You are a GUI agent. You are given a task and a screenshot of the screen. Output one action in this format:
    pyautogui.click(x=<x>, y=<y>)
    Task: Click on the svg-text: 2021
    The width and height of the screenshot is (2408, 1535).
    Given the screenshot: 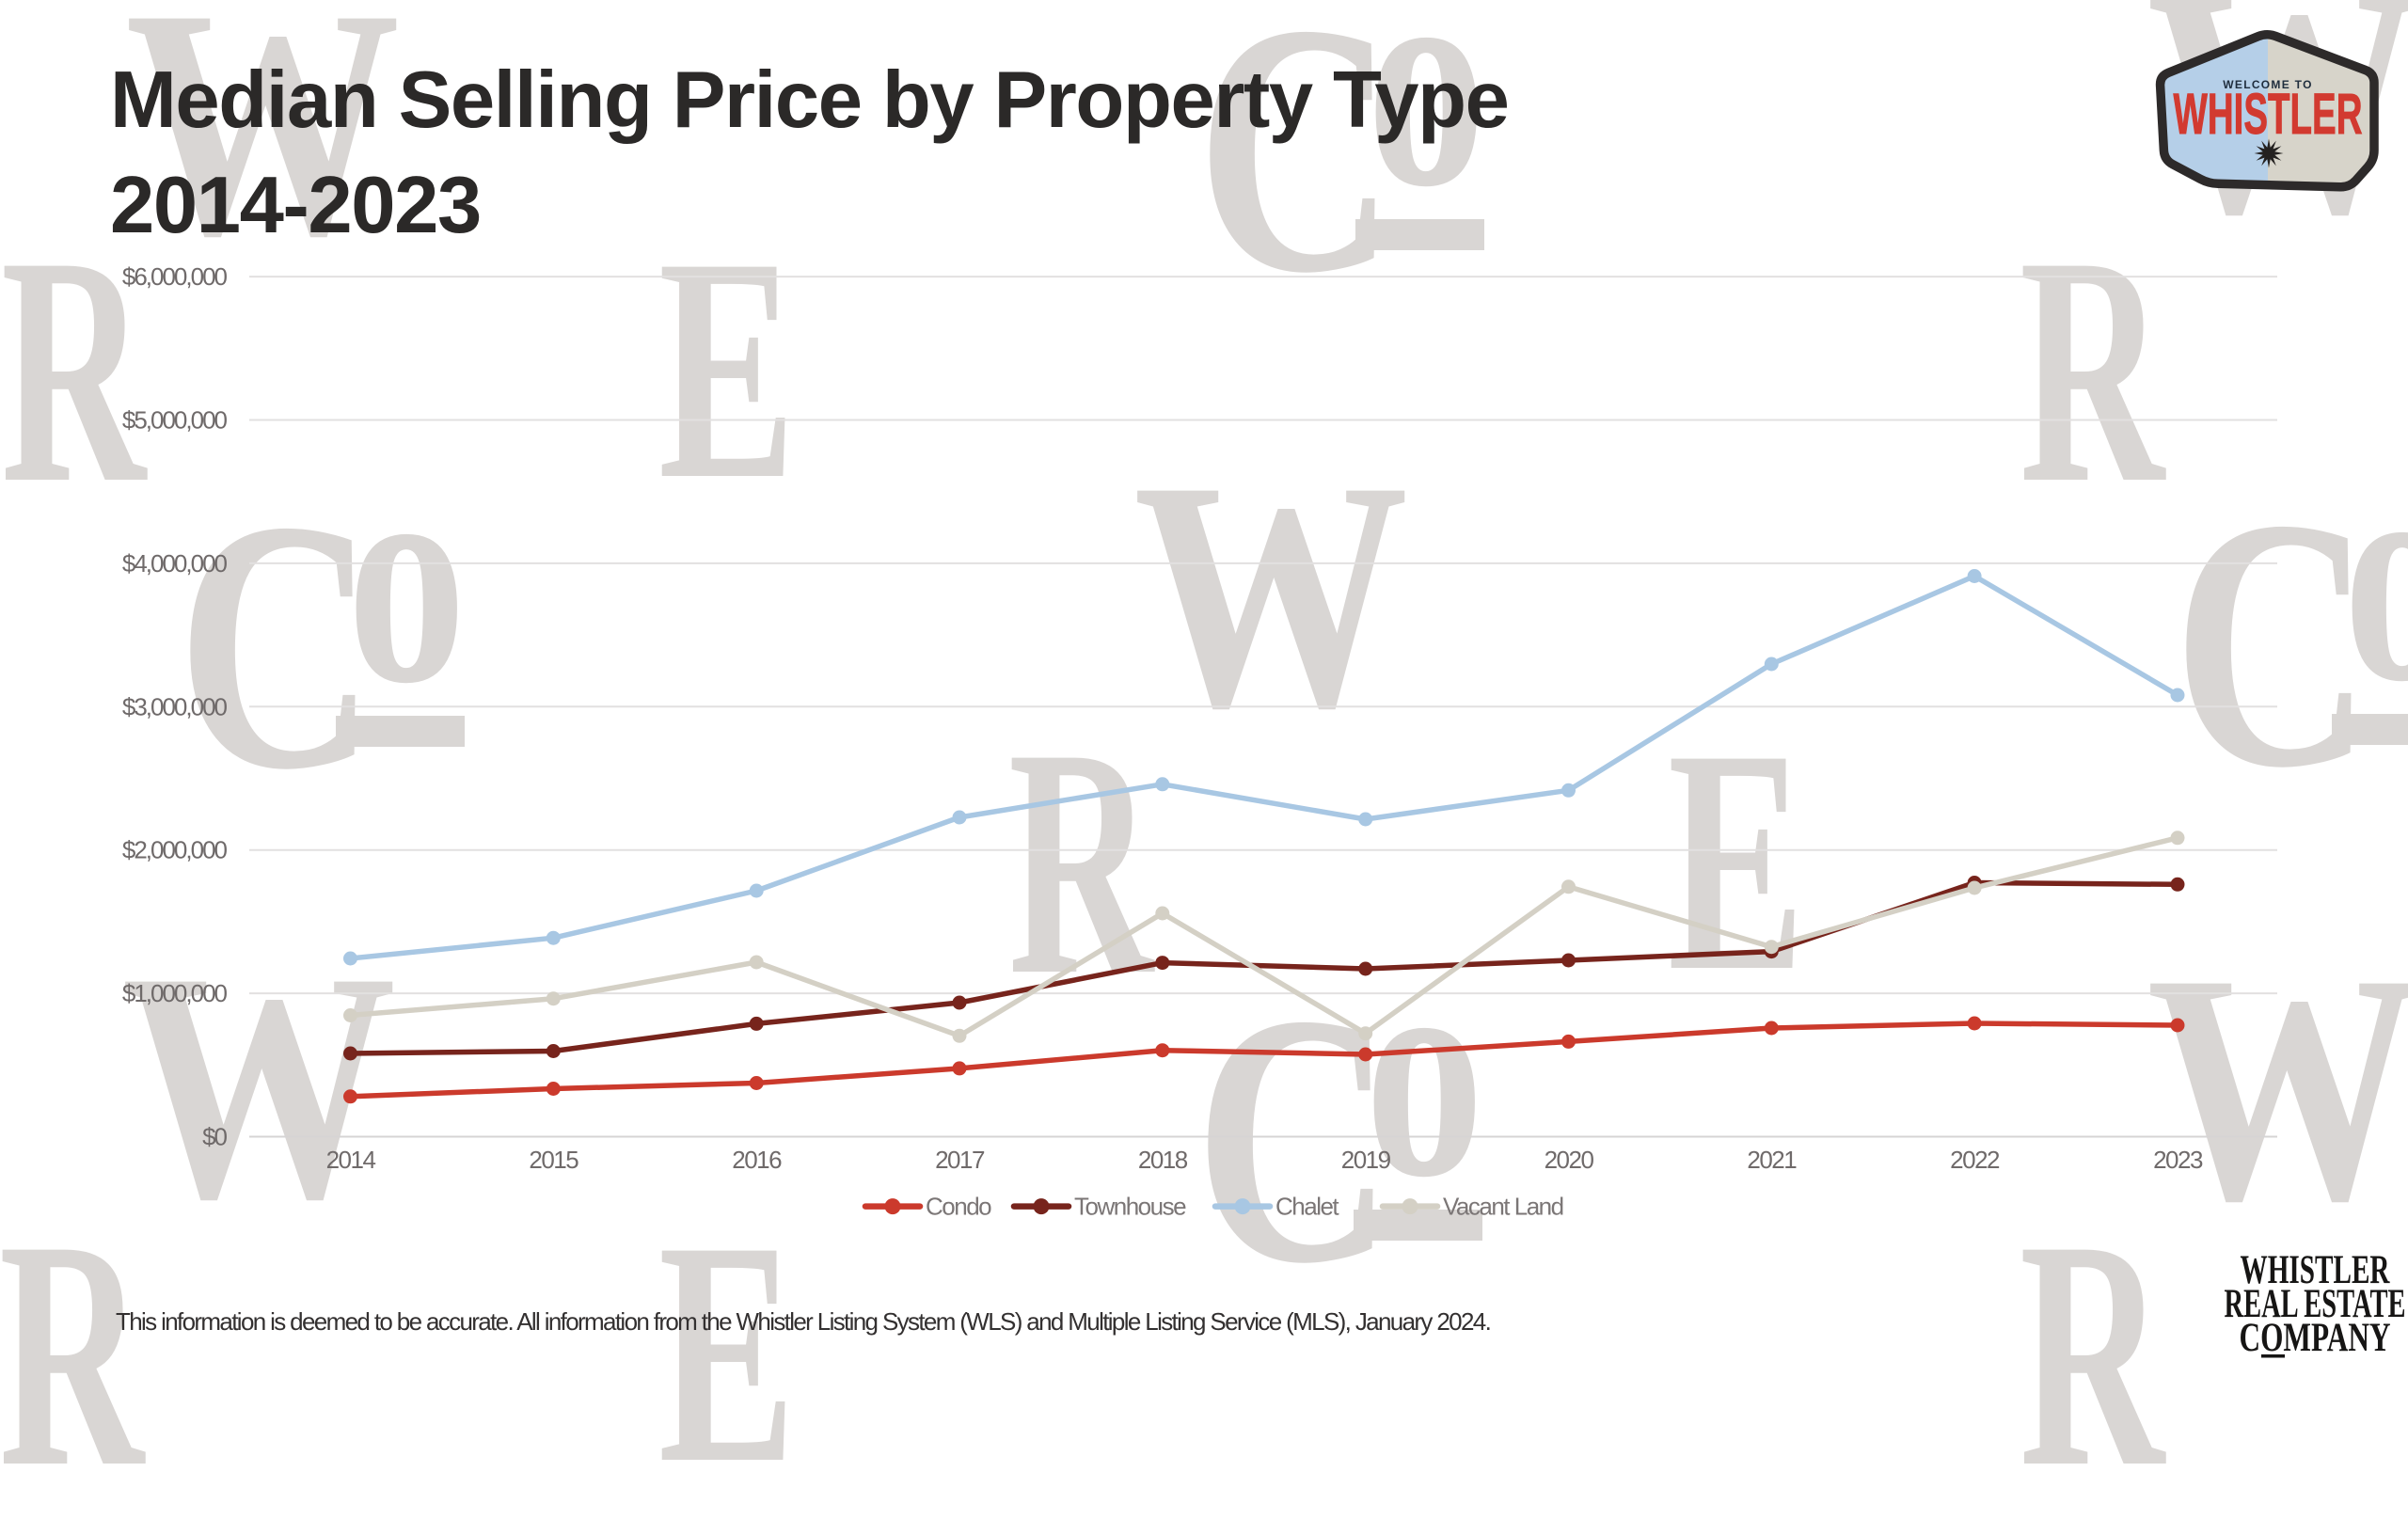 What is the action you would take?
    pyautogui.click(x=1772, y=1160)
    